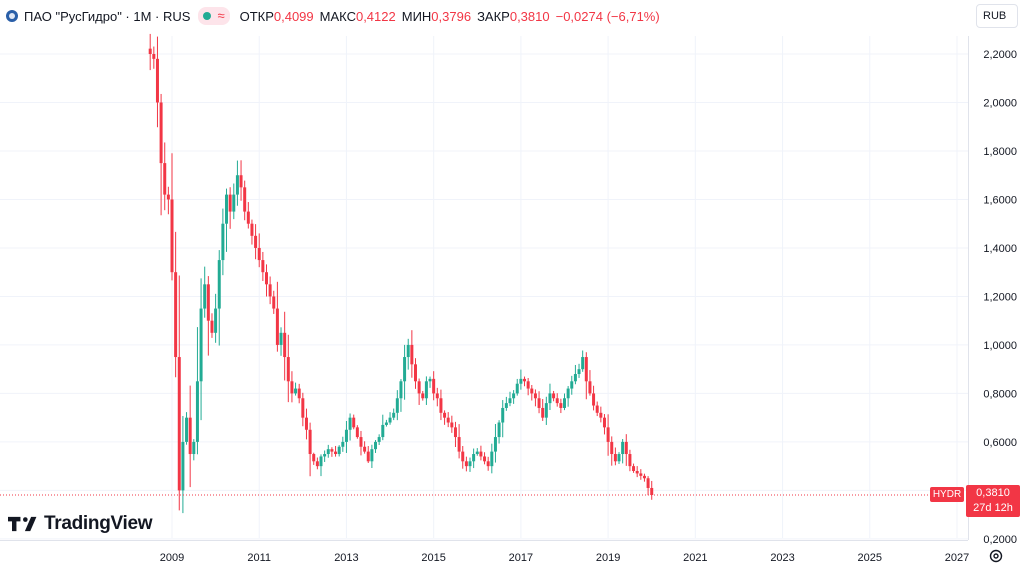  What do you see at coordinates (608, 558) in the screenshot?
I see `x-tick-label: 2019` at bounding box center [608, 558].